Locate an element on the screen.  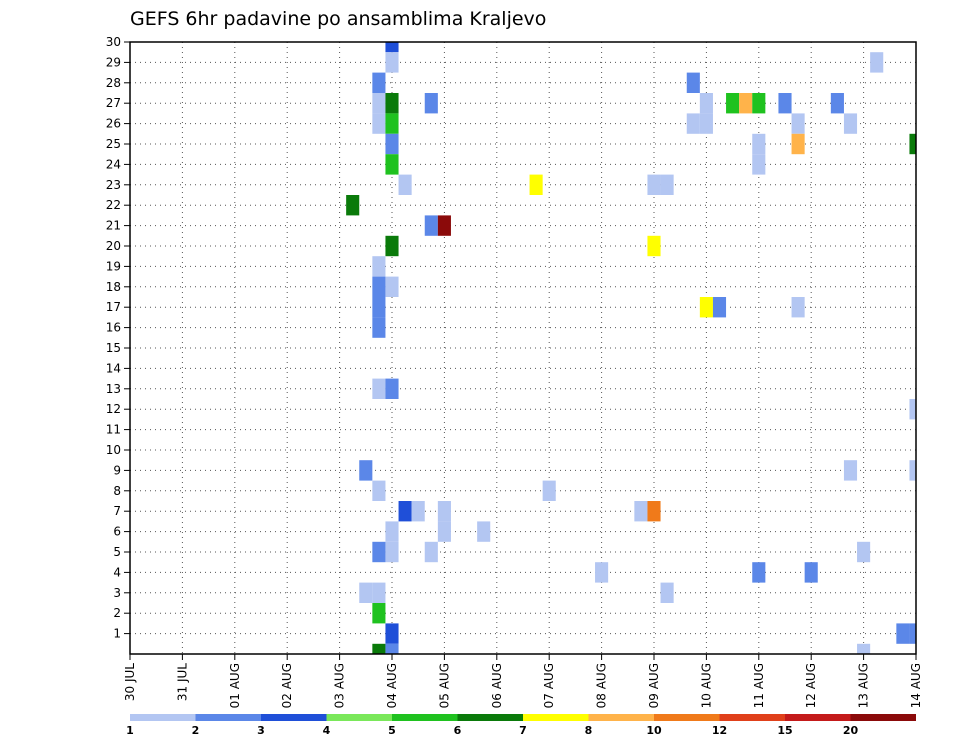
colorbar-label: 12 is located at coordinates (719, 730).